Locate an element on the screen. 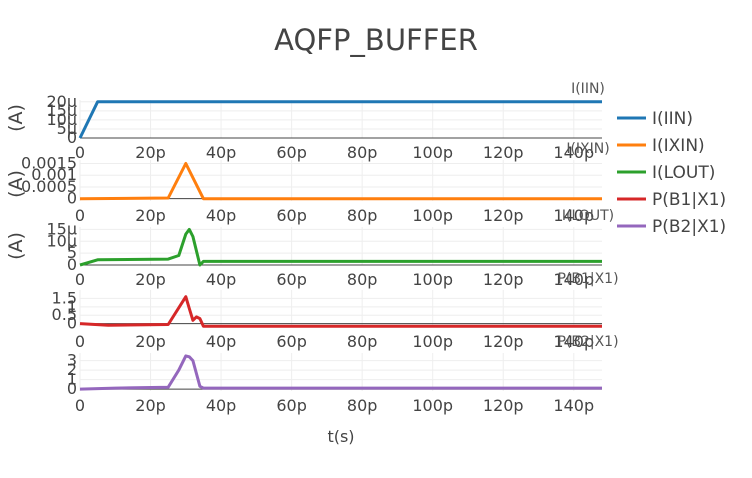 Image resolution: width=752 pixels, height=478 pixels. subplot-title: I(LOUT) is located at coordinates (588, 216).